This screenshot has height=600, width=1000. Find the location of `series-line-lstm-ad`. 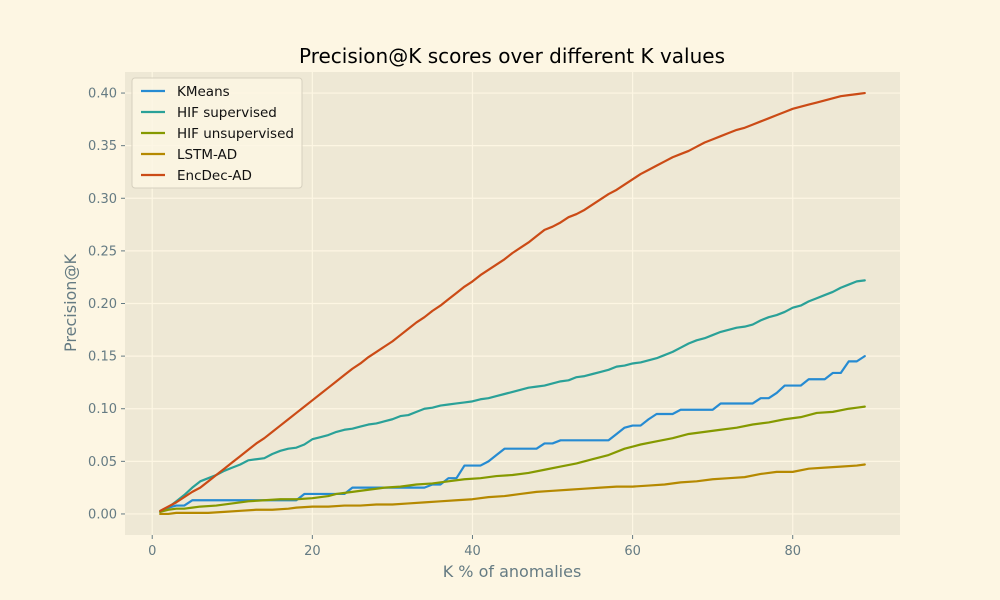

series-line-lstm-ad is located at coordinates (512, 489).